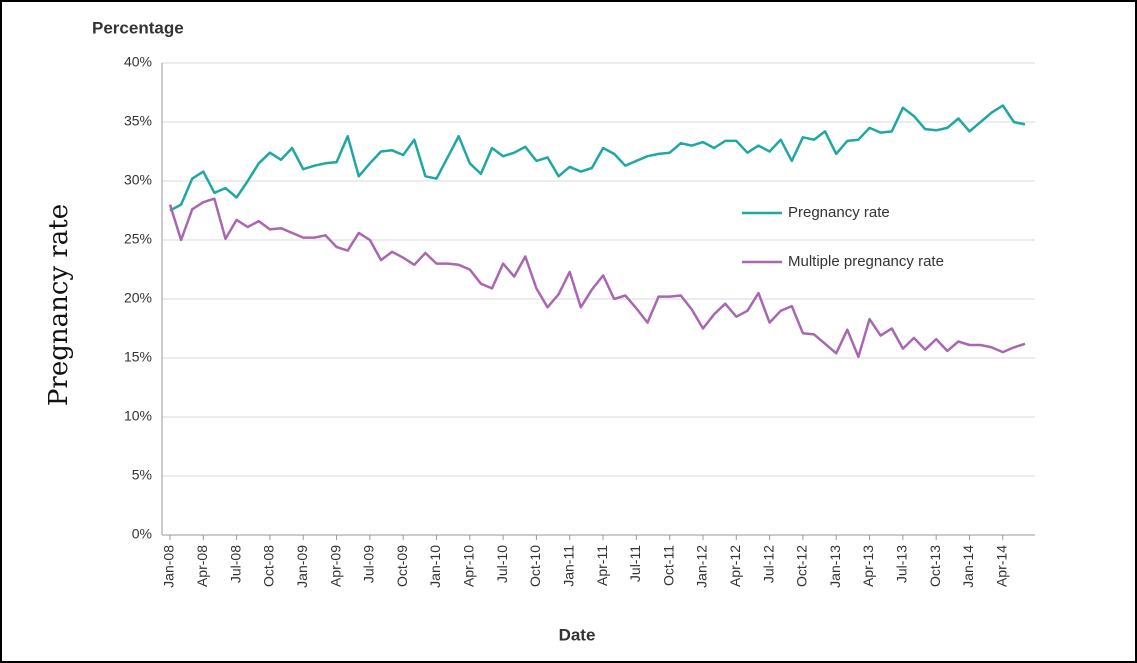 The image size is (1137, 663). Describe the element at coordinates (138, 357) in the screenshot. I see `y-tick-label: 15%` at that location.